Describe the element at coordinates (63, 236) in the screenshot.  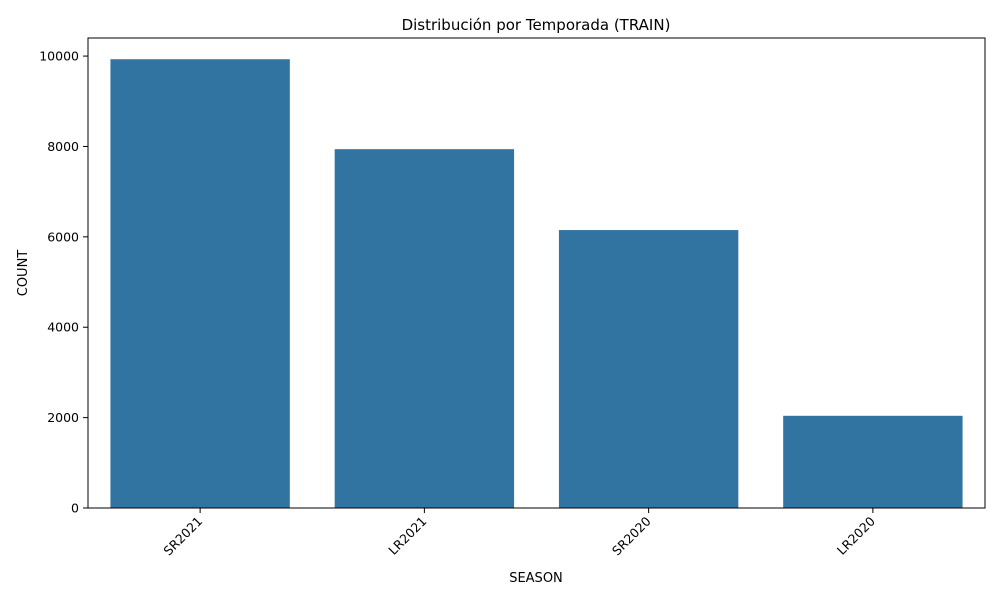
I see `y-tick-label: 6000` at that location.